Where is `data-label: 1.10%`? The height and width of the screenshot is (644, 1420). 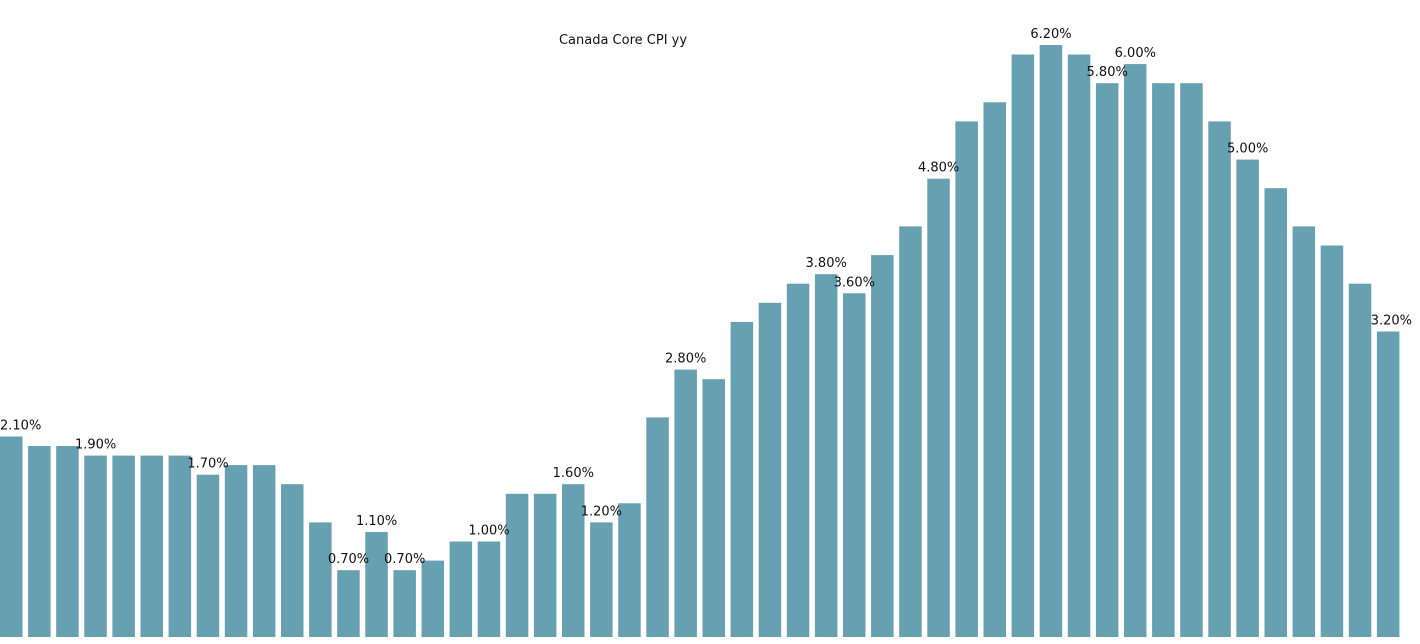 data-label: 1.10% is located at coordinates (376, 521).